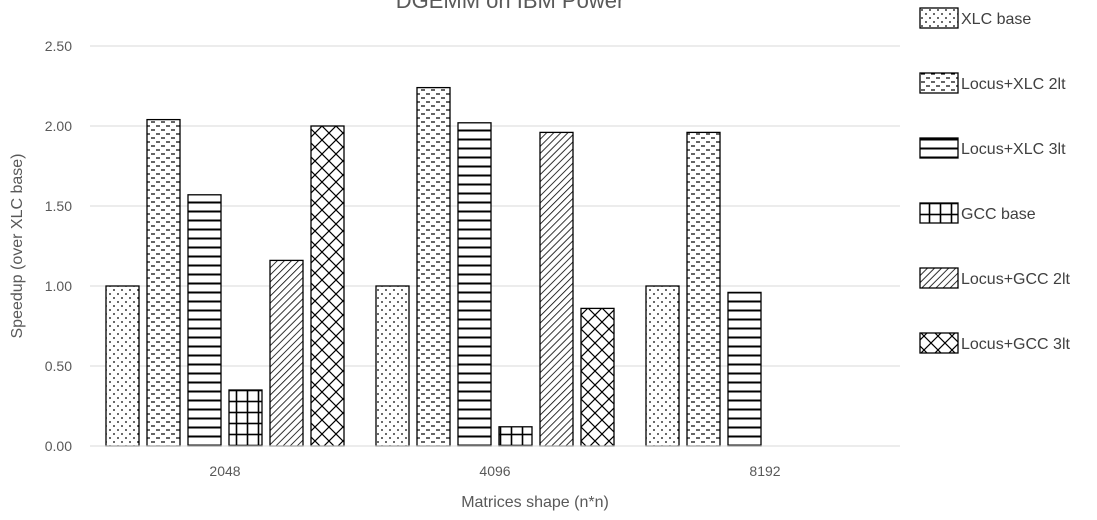 The width and height of the screenshot is (1097, 520). I want to click on legend-label: XLC base, so click(996, 19).